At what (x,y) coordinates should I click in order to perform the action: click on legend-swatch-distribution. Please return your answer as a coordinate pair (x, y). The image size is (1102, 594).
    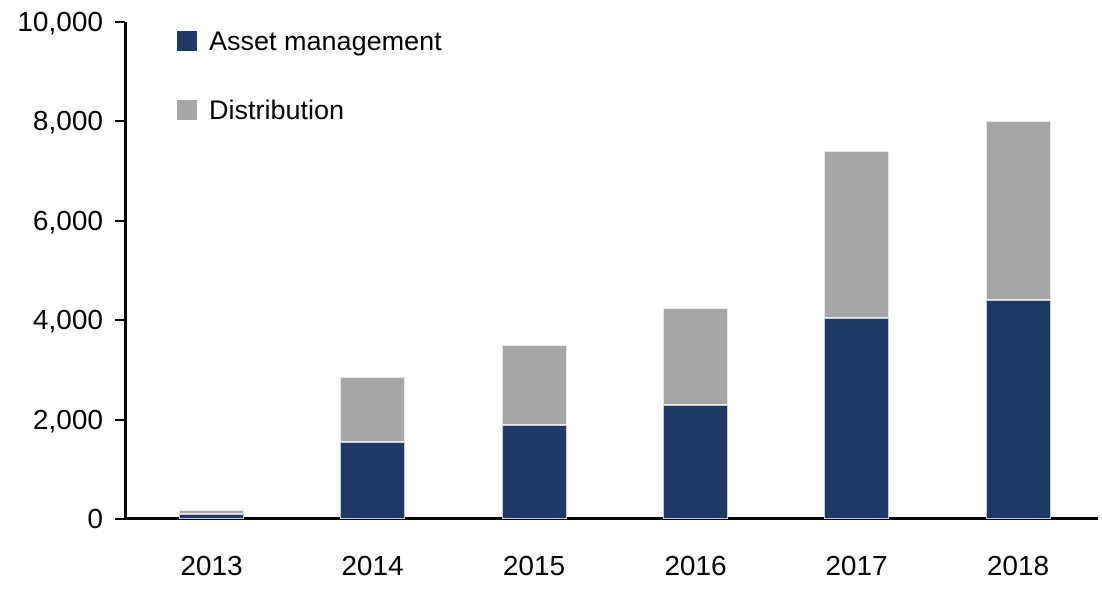
    Looking at the image, I should click on (187, 110).